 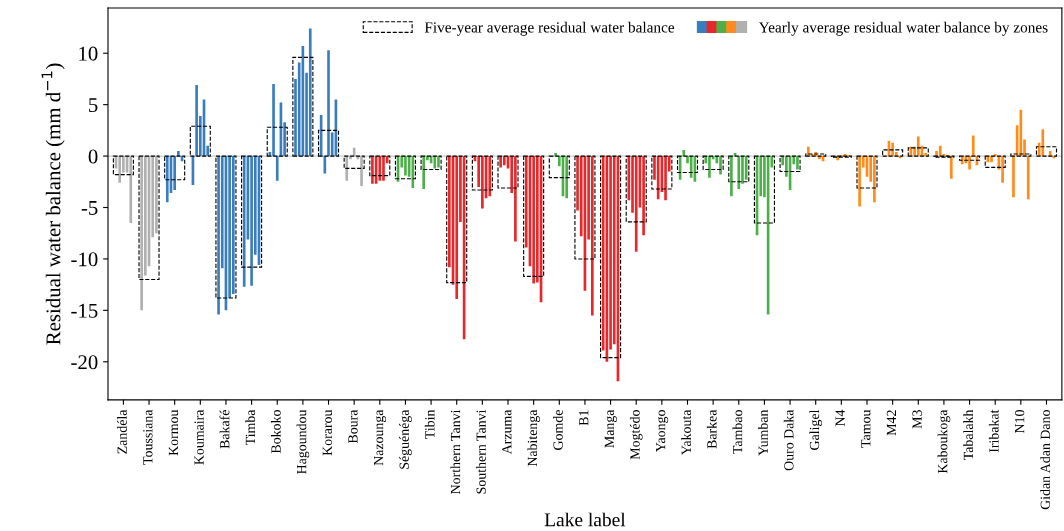 I want to click on x-tick-label: Tabalakh, so click(x=968, y=435).